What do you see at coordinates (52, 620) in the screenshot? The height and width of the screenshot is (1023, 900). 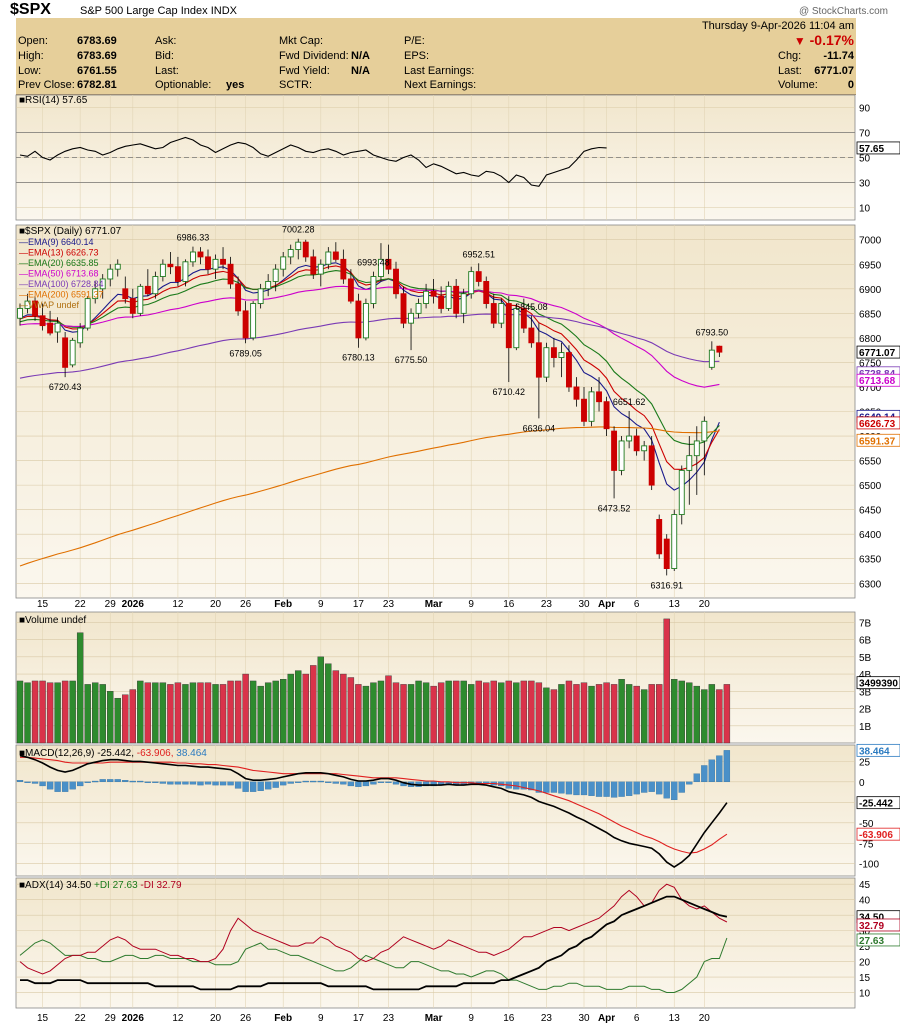 I see `volume-title: ■Volume undef` at bounding box center [52, 620].